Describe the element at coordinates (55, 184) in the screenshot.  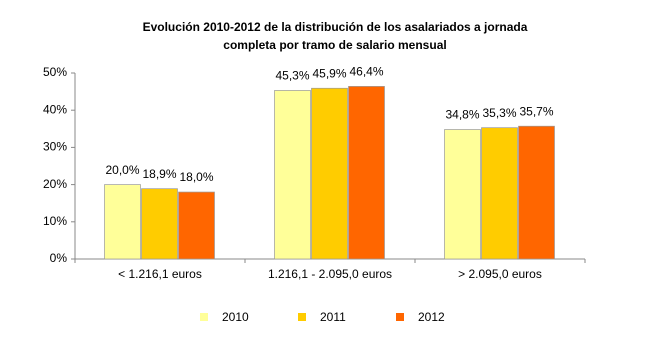
I see `y-tick-label: 20%` at that location.